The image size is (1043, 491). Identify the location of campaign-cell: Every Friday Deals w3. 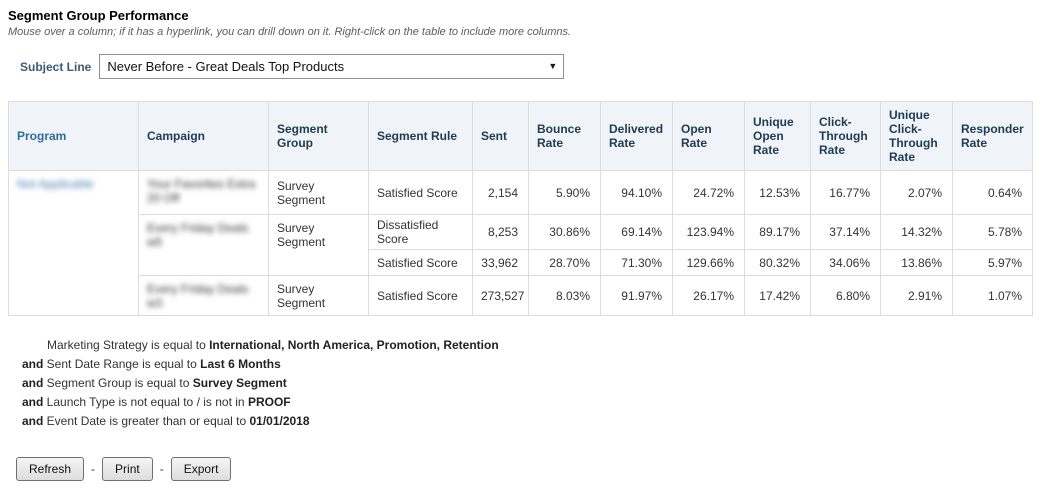
(203, 295).